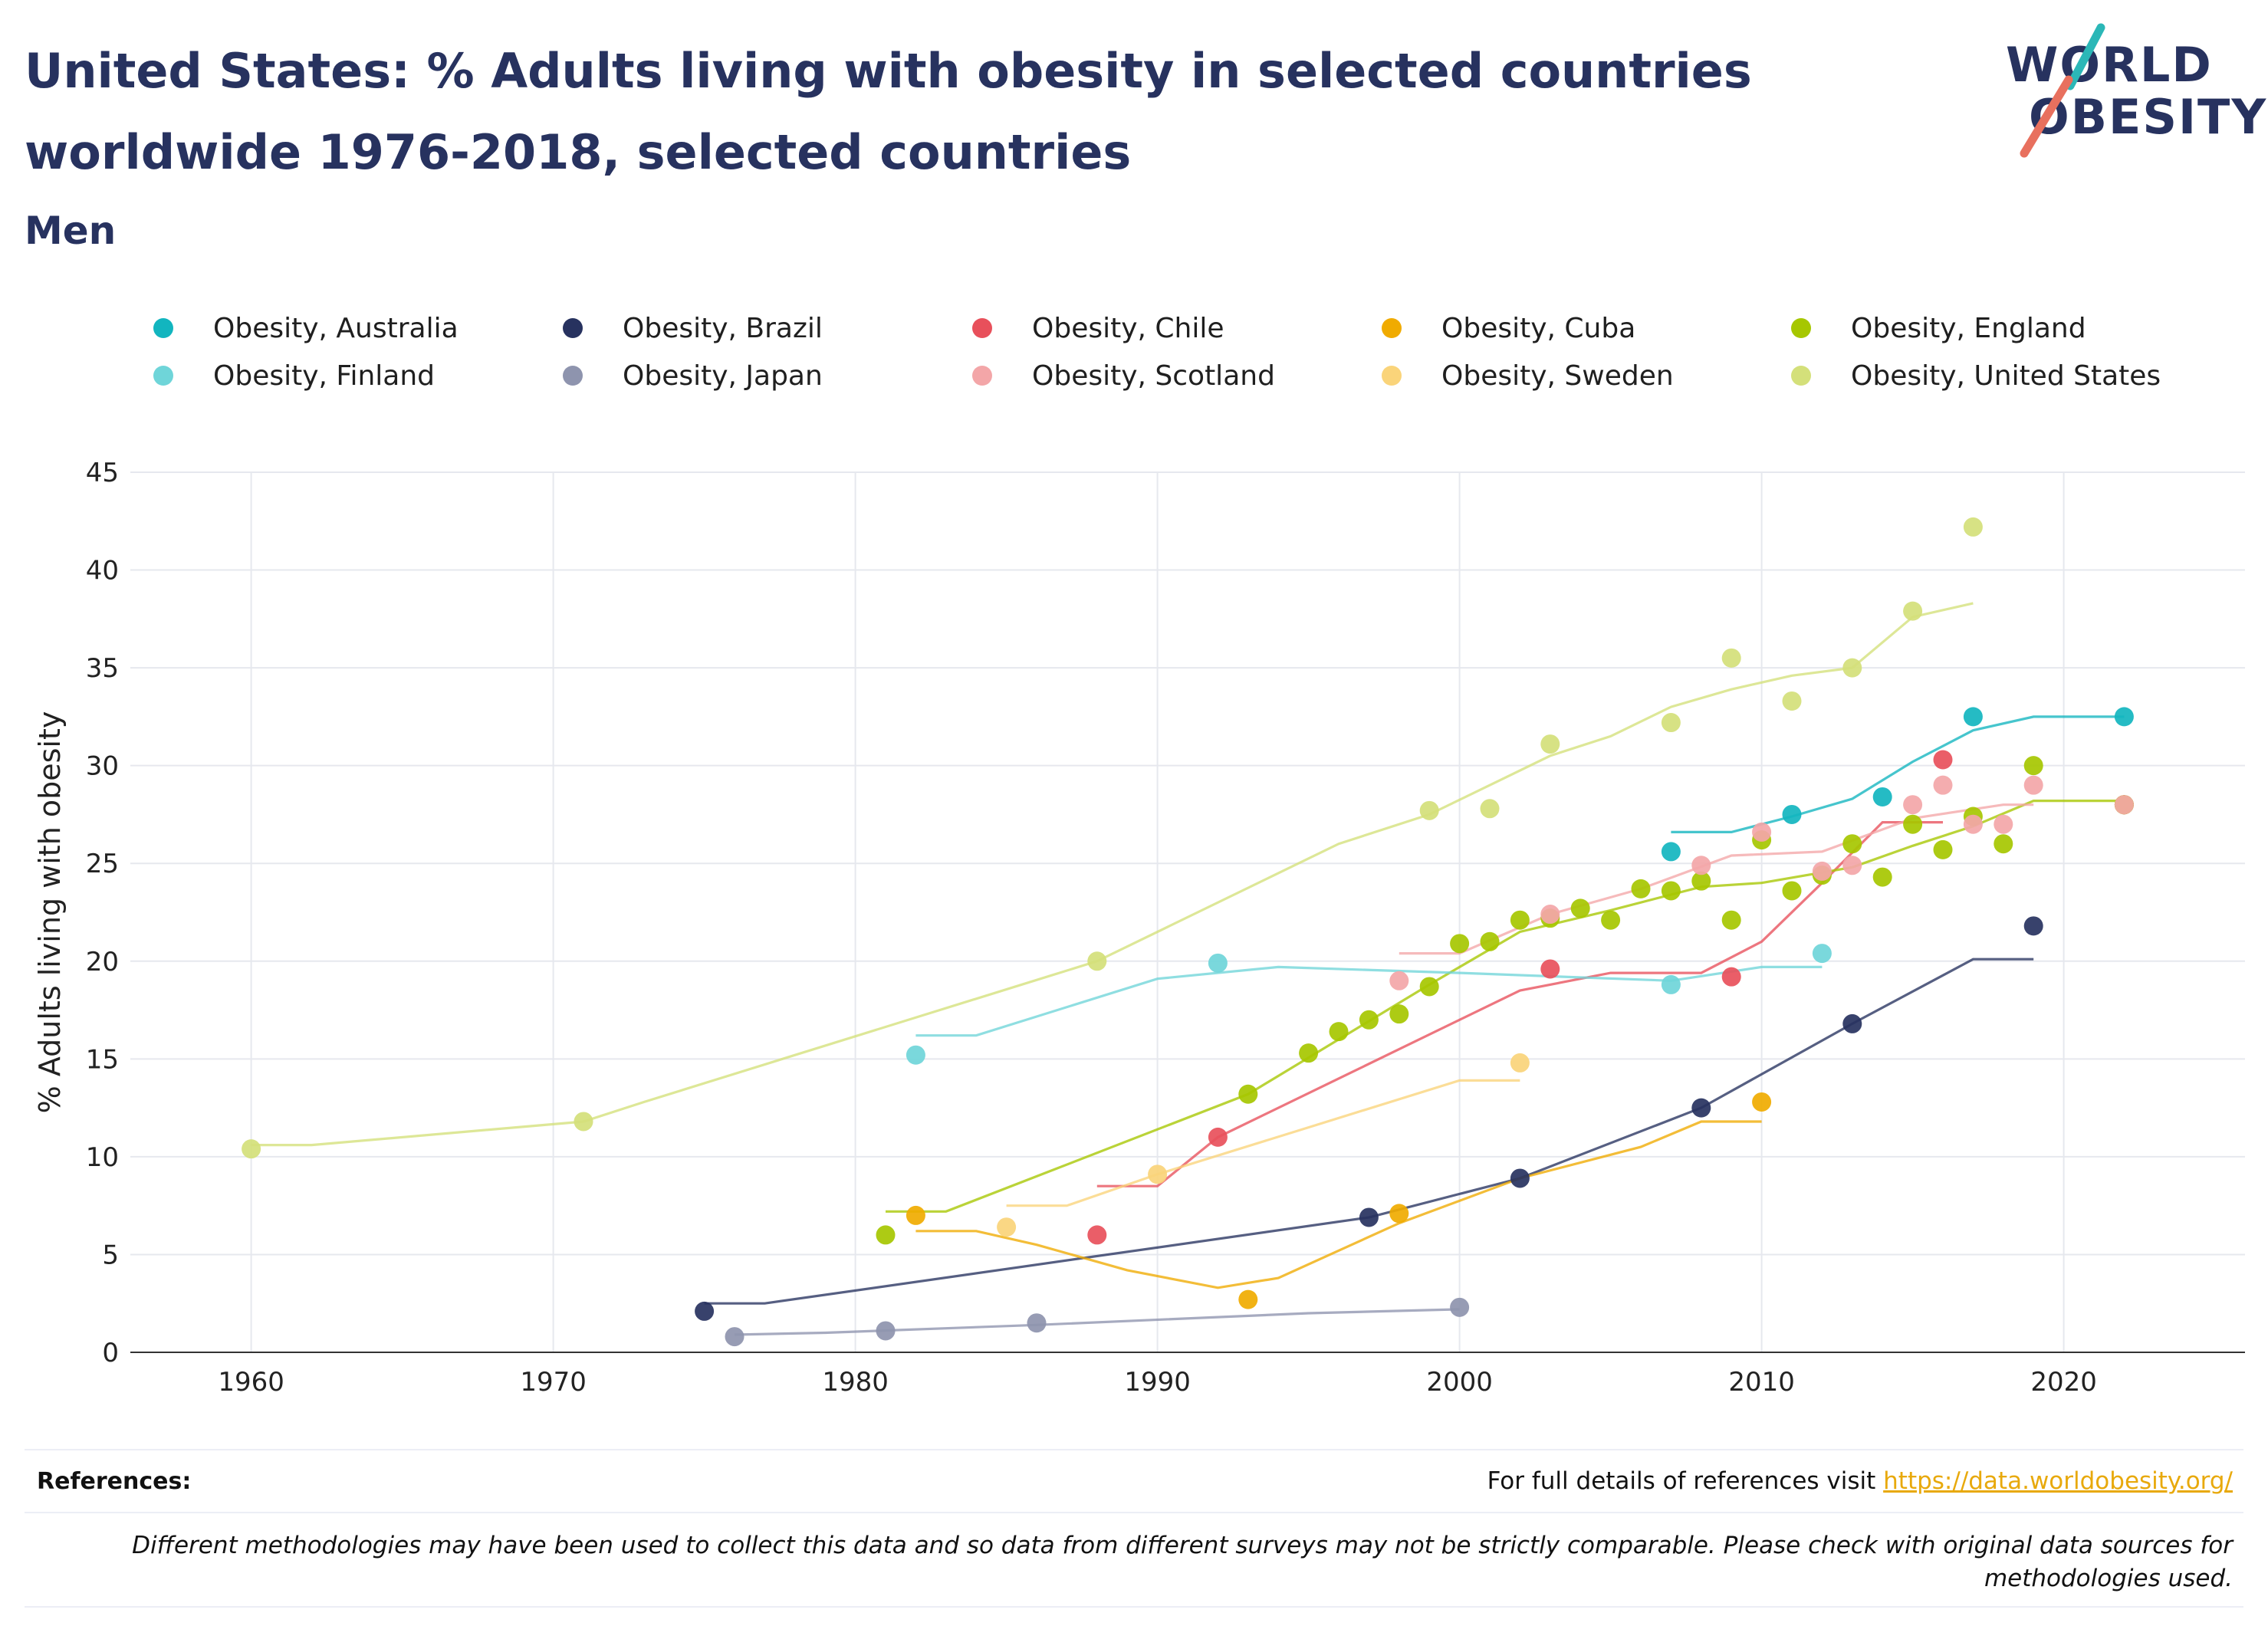 Image resolution: width=2268 pixels, height=1649 pixels. I want to click on data-point-obesity-england-2004, so click(1580, 908).